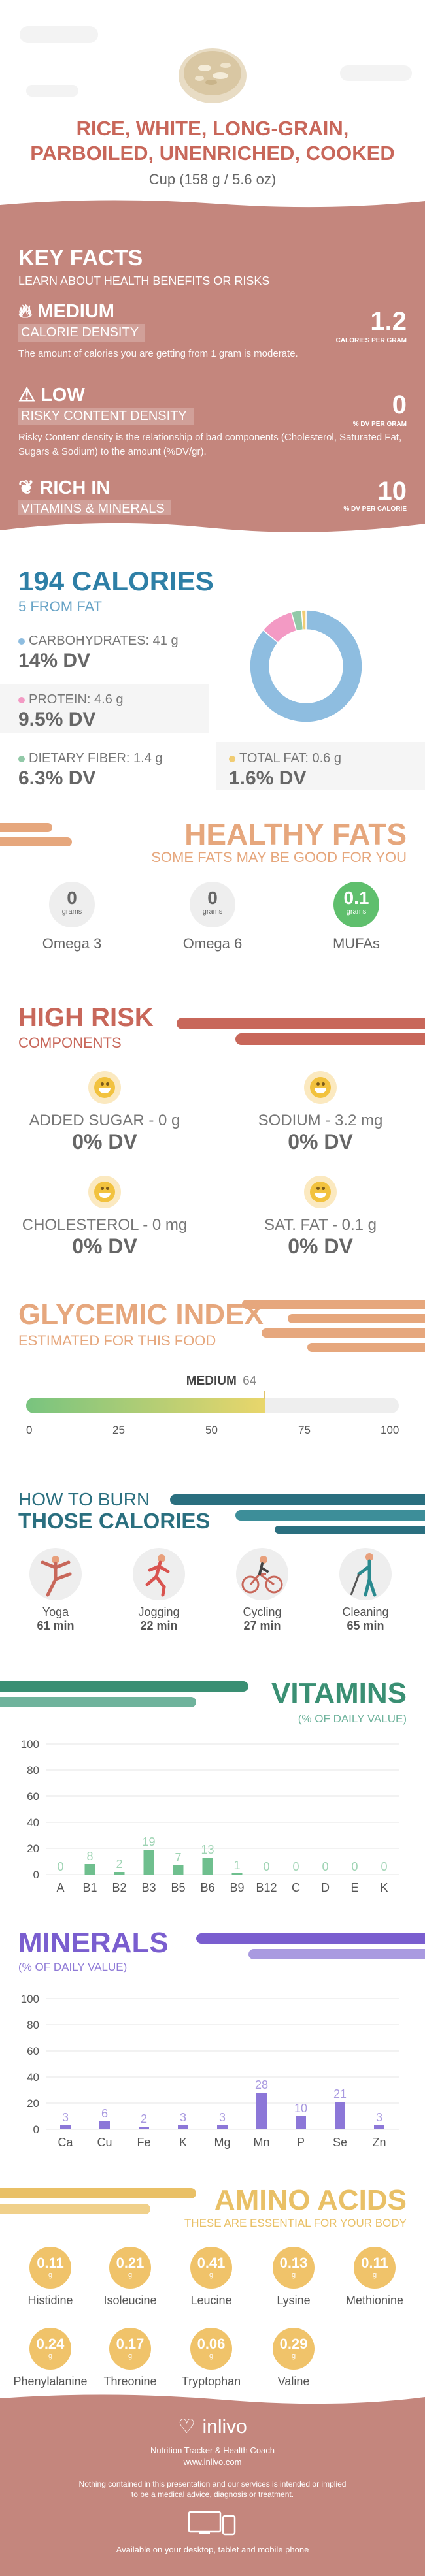 This screenshot has width=425, height=2576. I want to click on x-tick-label: Zn, so click(379, 2142).